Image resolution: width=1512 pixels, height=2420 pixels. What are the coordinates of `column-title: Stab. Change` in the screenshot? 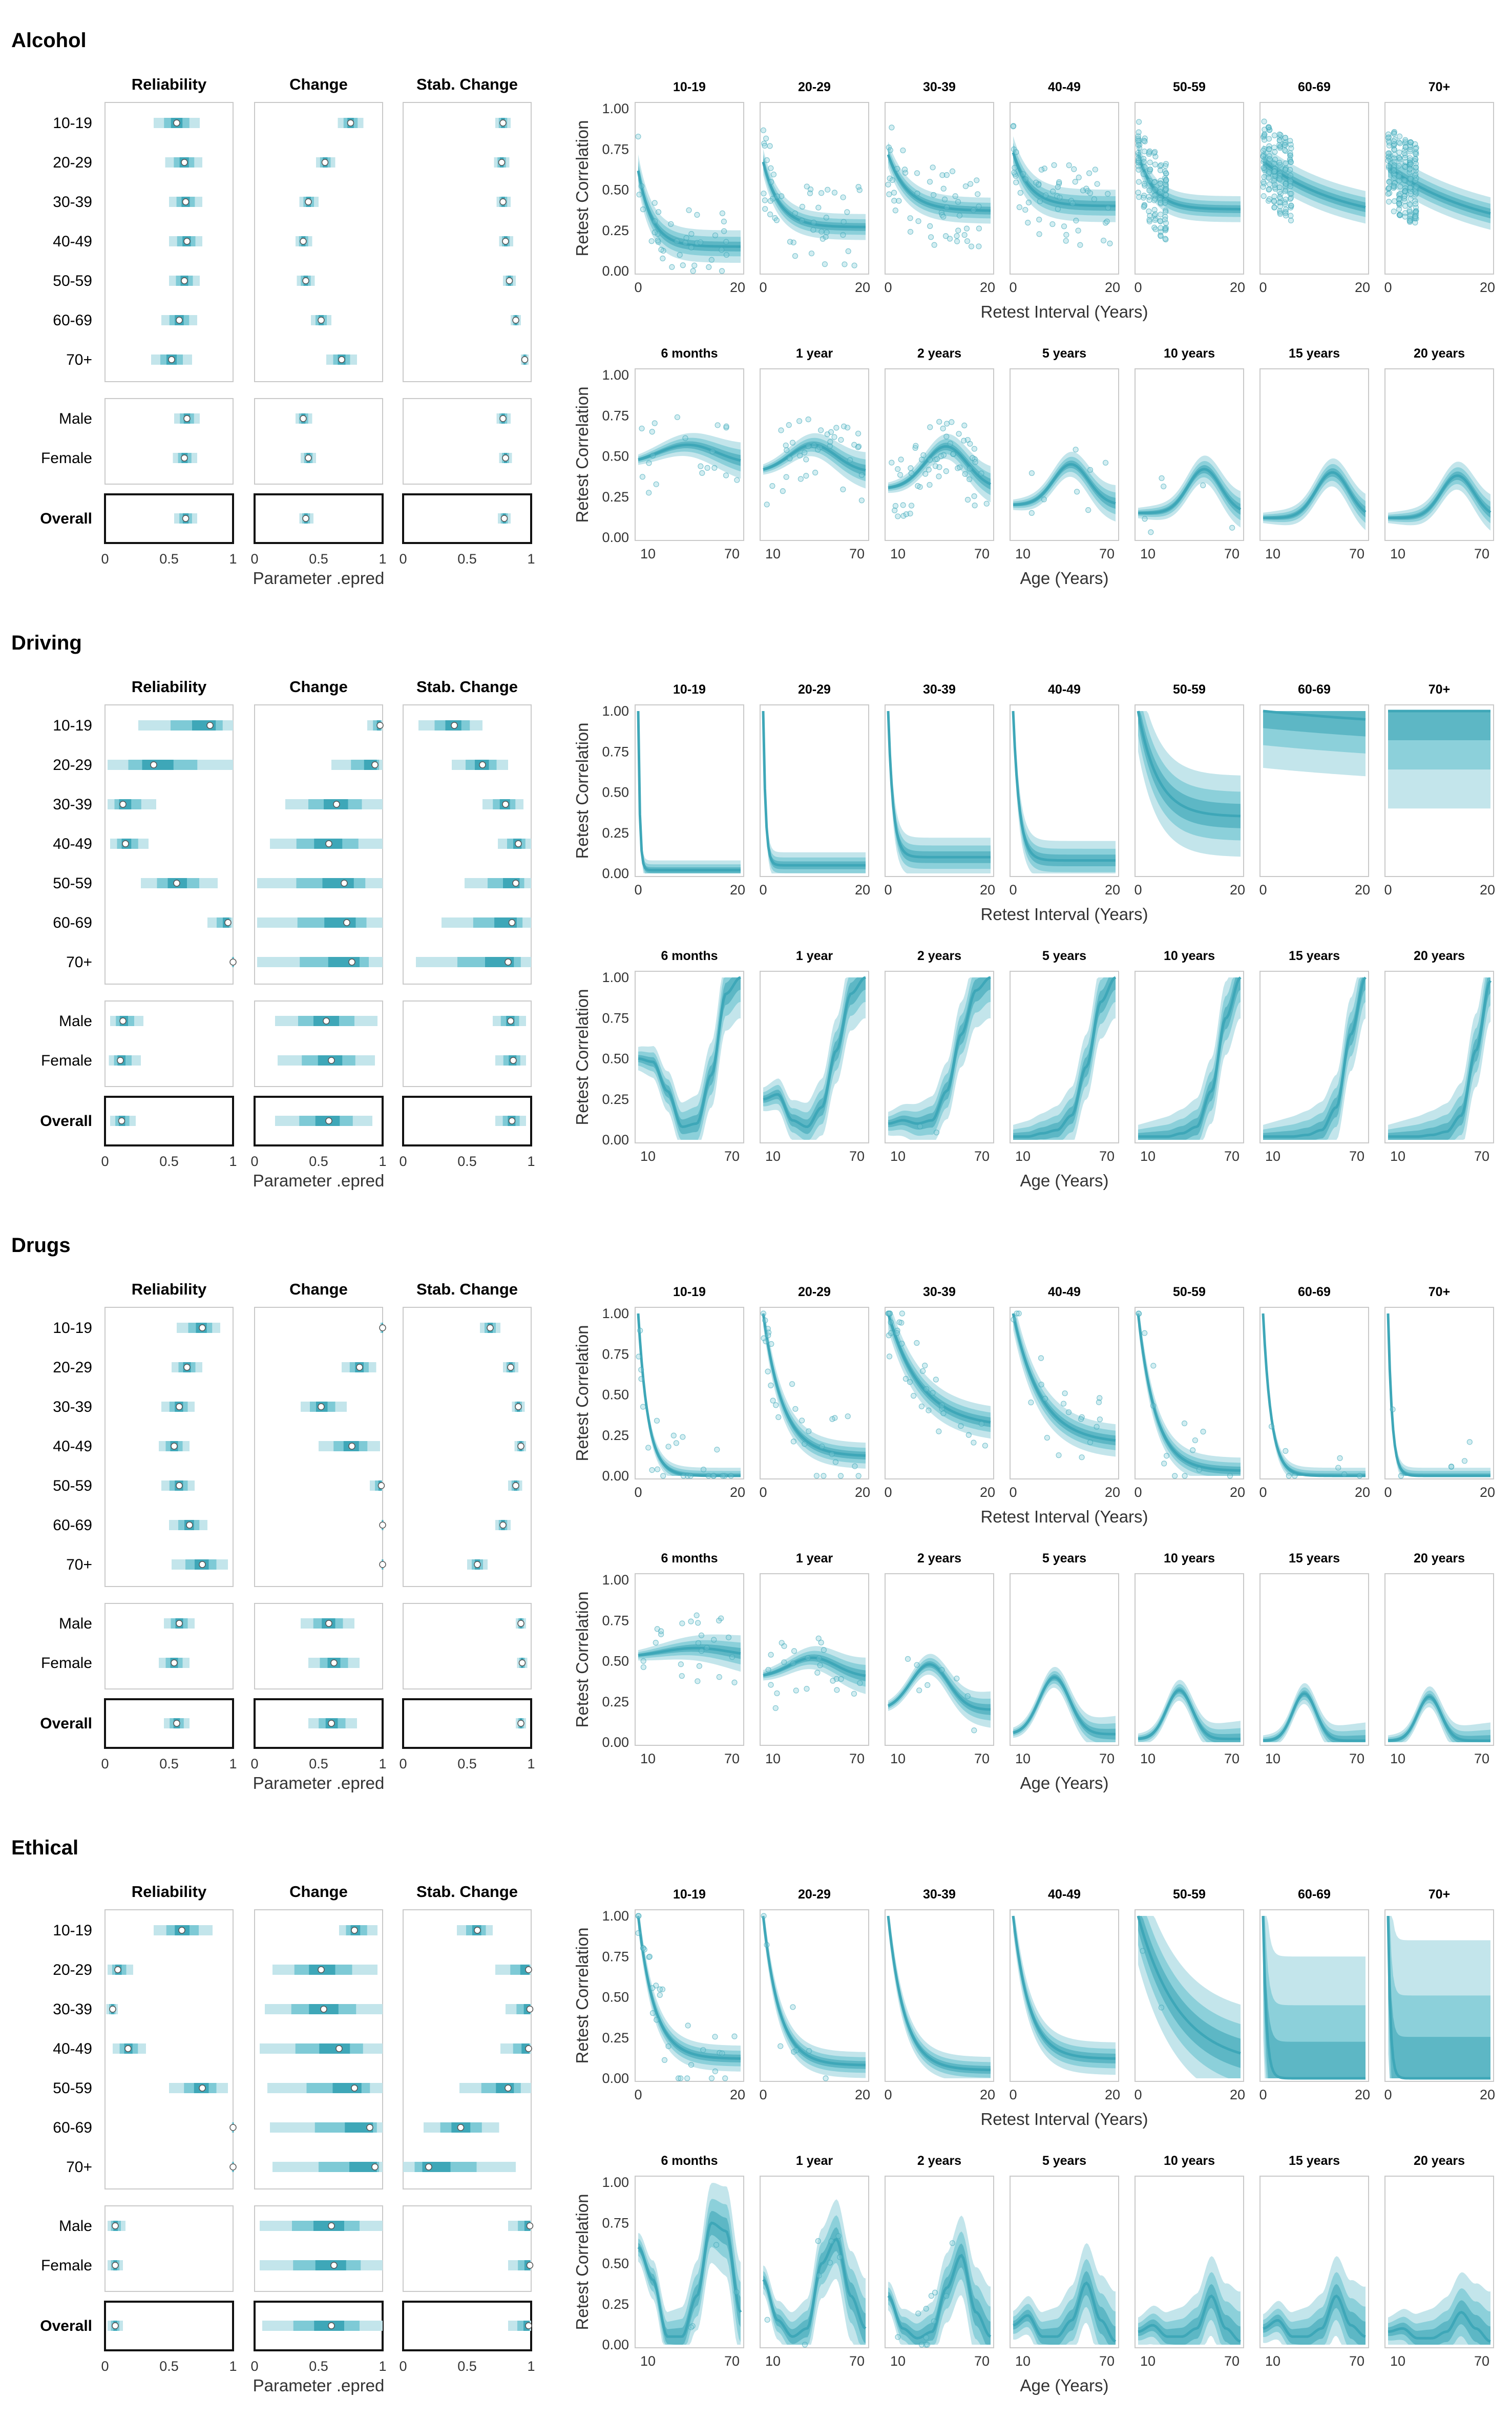 It's located at (467, 1892).